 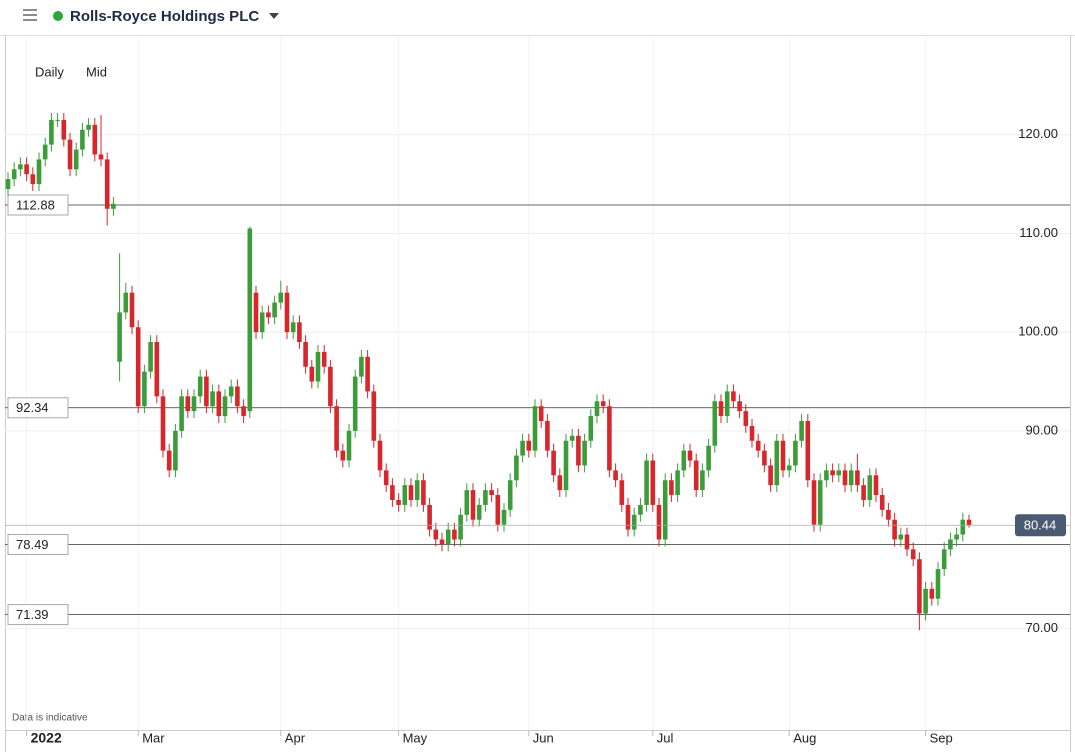 I want to click on price-type-label: Mid, so click(x=96, y=71).